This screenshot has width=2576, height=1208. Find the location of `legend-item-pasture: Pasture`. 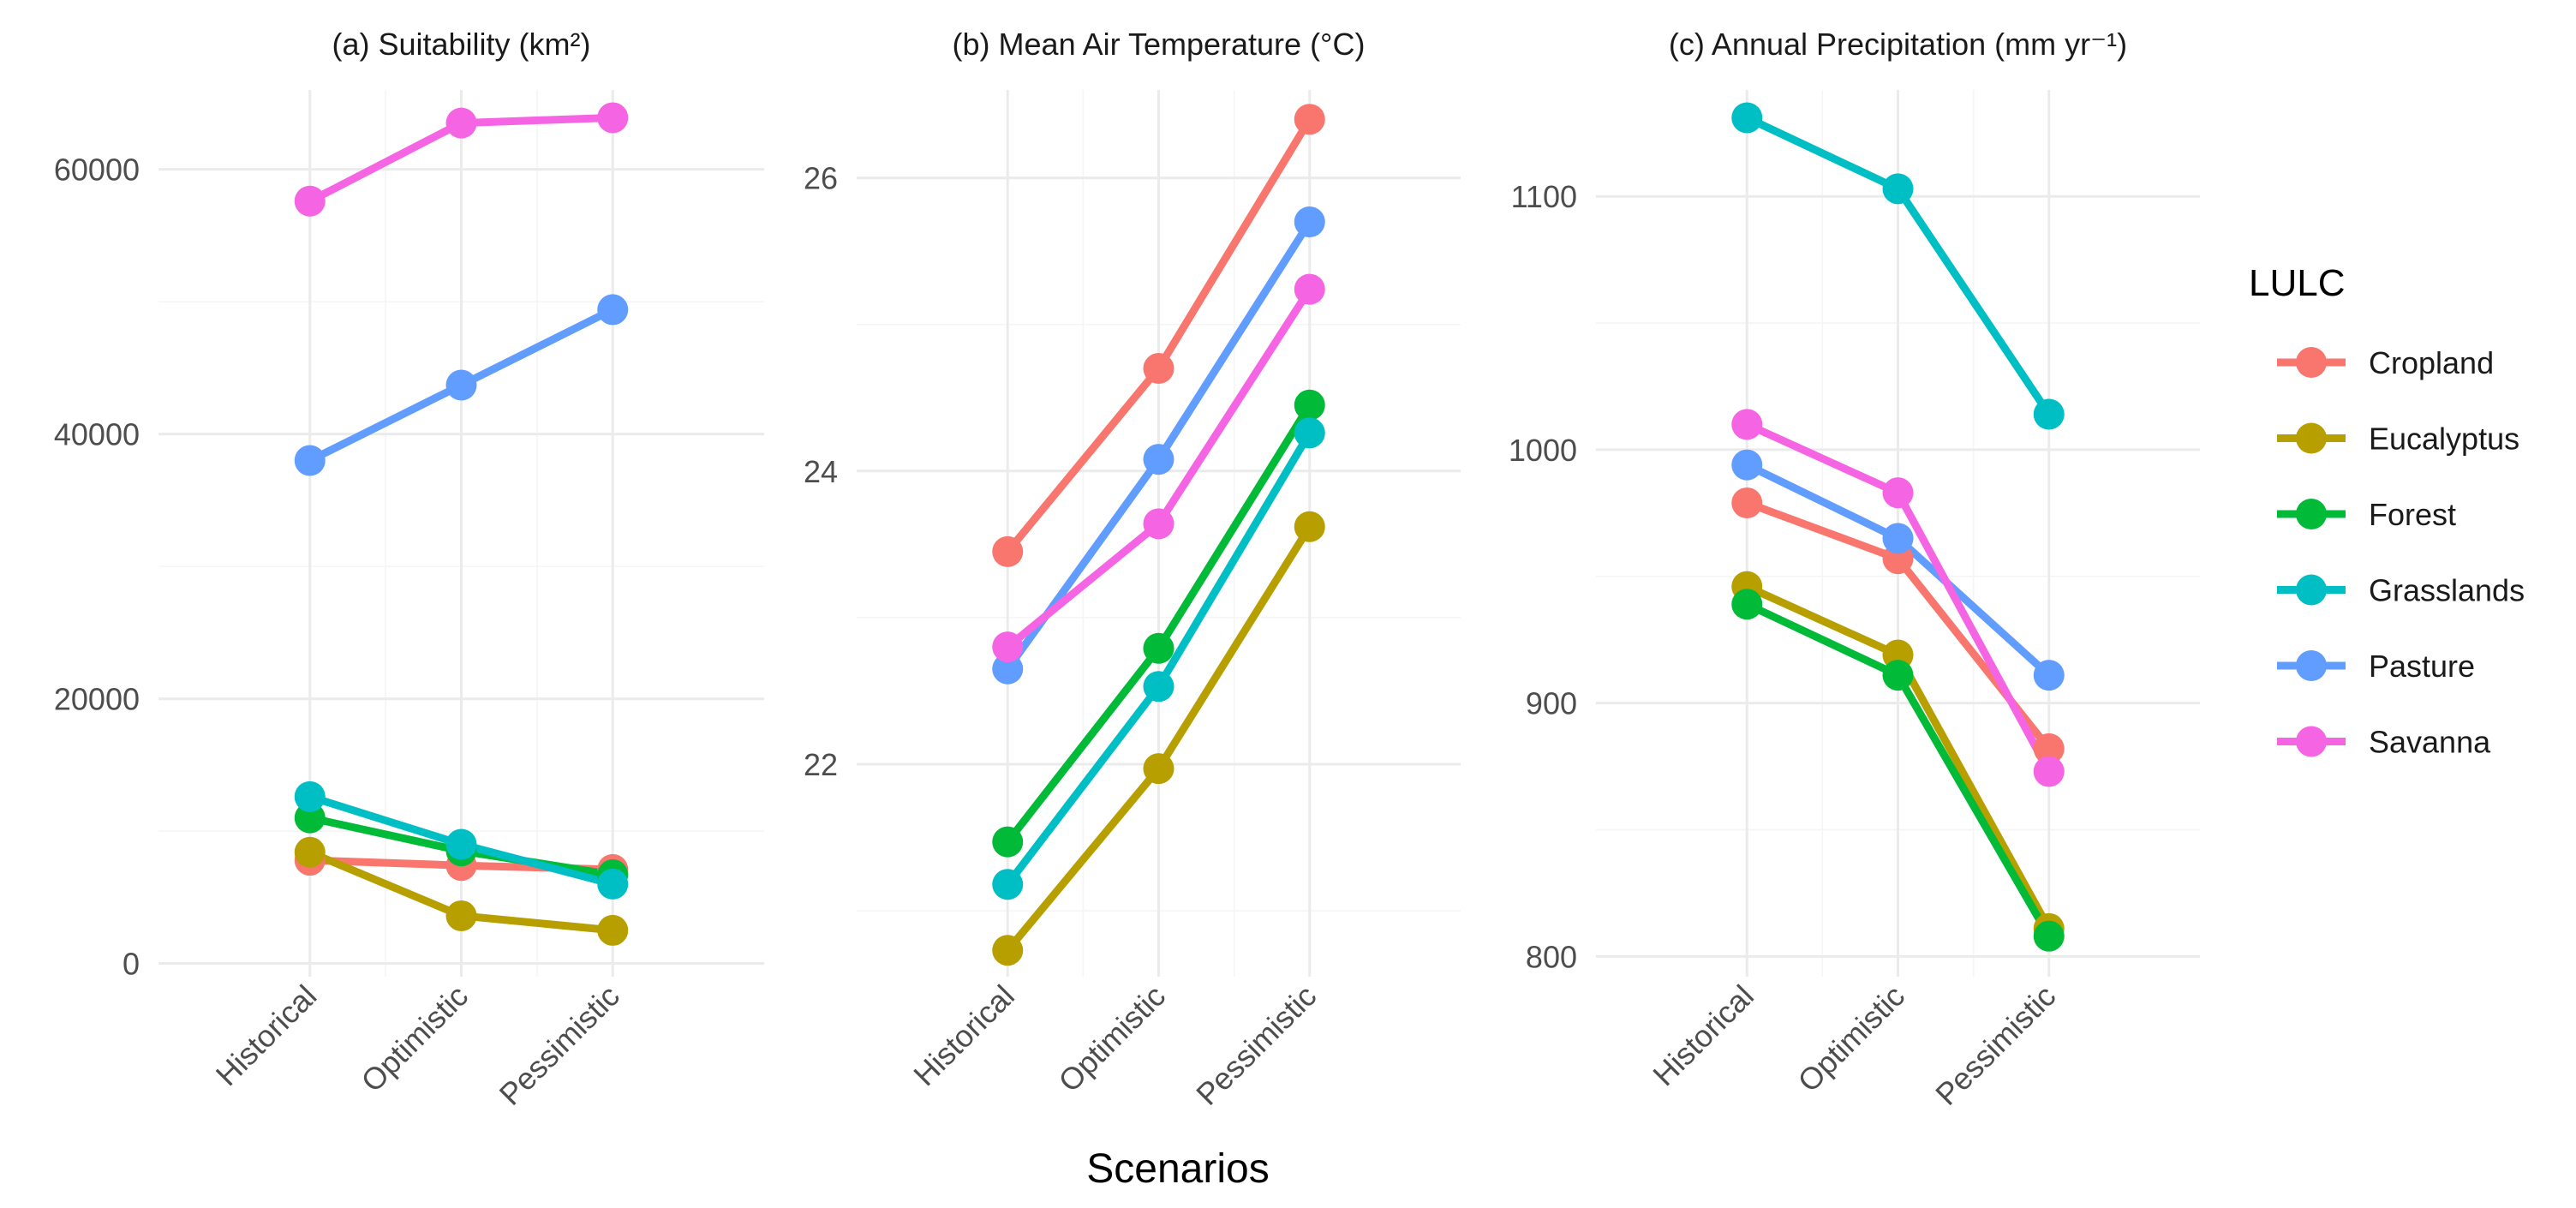

legend-item-pasture: Pasture is located at coordinates (2376, 666).